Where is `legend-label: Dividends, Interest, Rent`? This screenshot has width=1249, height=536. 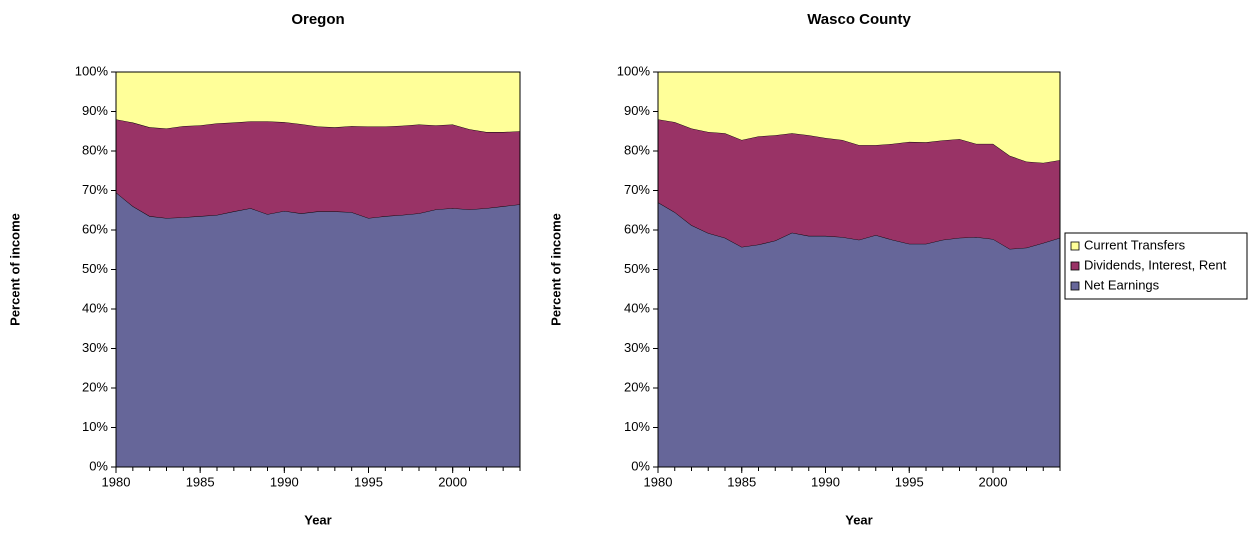 legend-label: Dividends, Interest, Rent is located at coordinates (1155, 264).